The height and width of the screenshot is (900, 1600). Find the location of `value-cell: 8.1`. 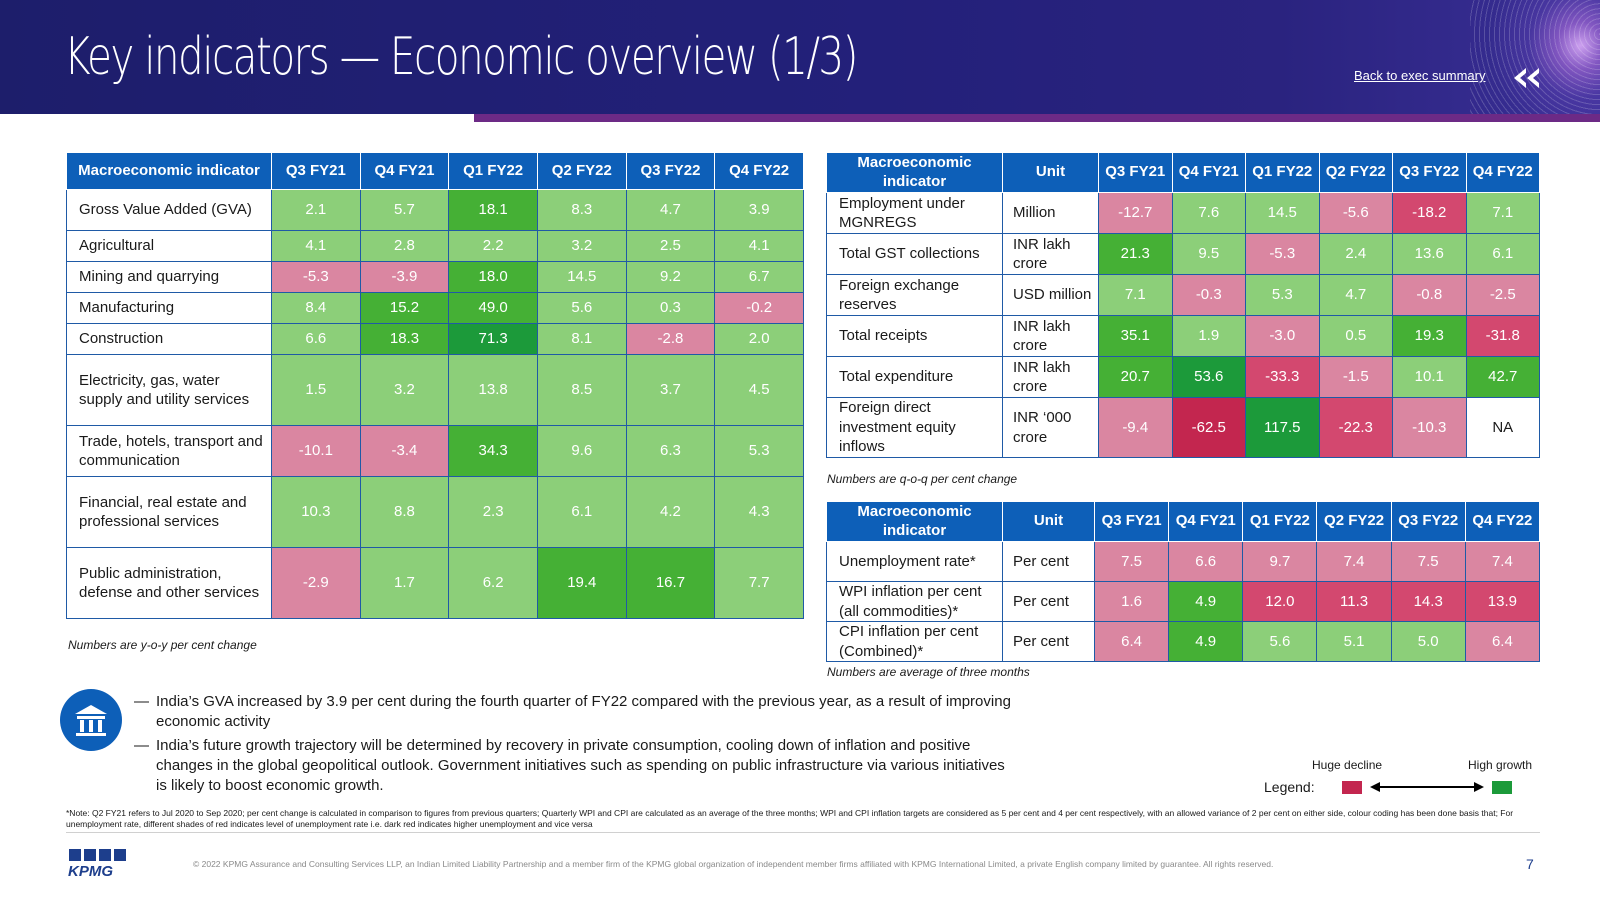

value-cell: 8.1 is located at coordinates (581, 339).